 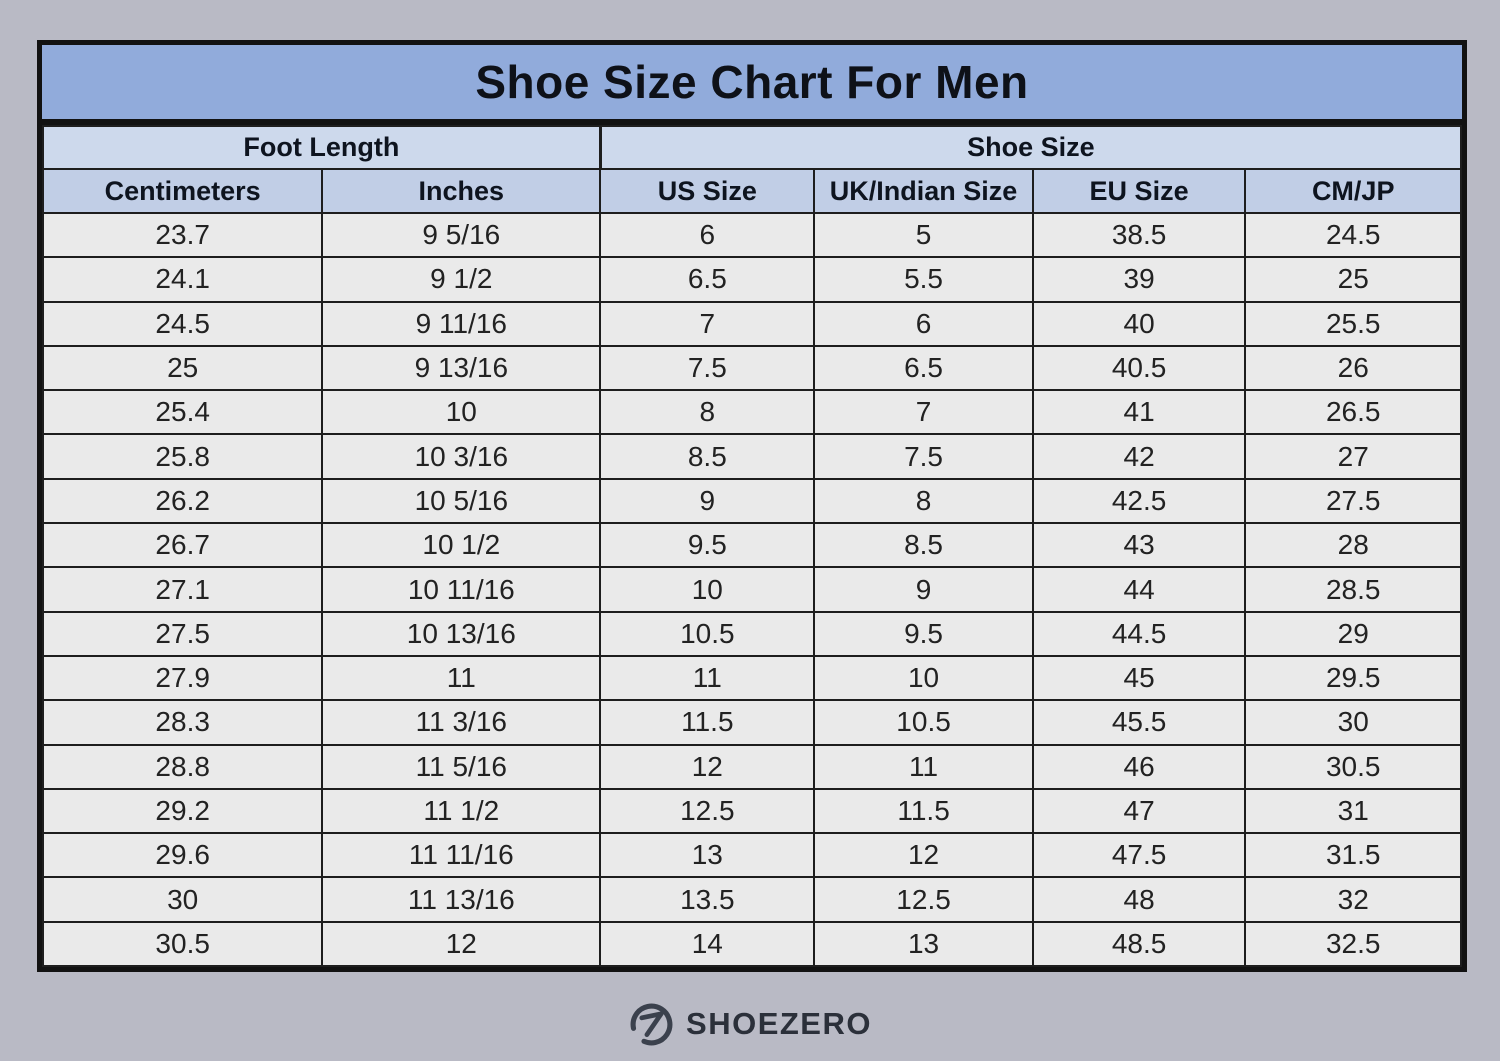 What do you see at coordinates (751, 944) in the screenshot?
I see `table-row: 30.5 12 14 13 48.5 32.5` at bounding box center [751, 944].